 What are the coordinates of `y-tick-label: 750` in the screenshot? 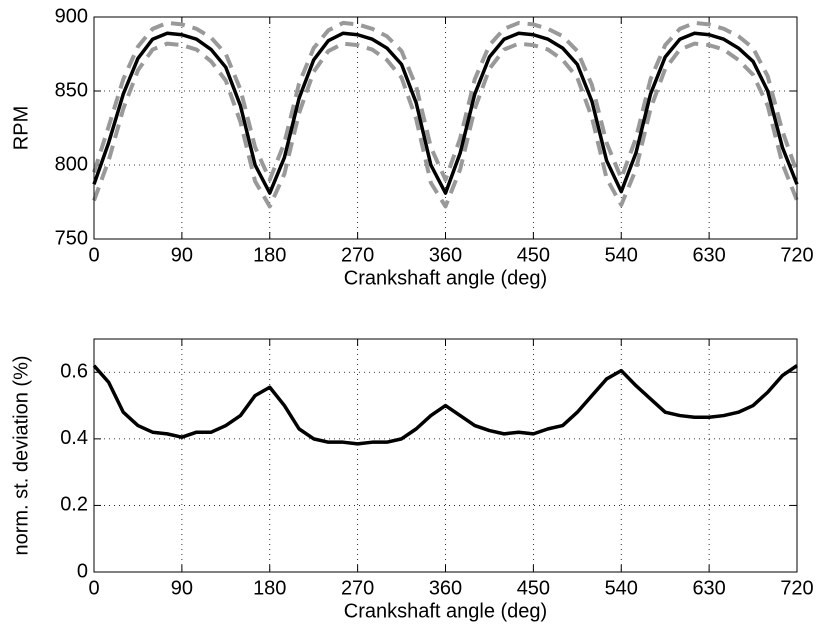 It's located at (71, 238).